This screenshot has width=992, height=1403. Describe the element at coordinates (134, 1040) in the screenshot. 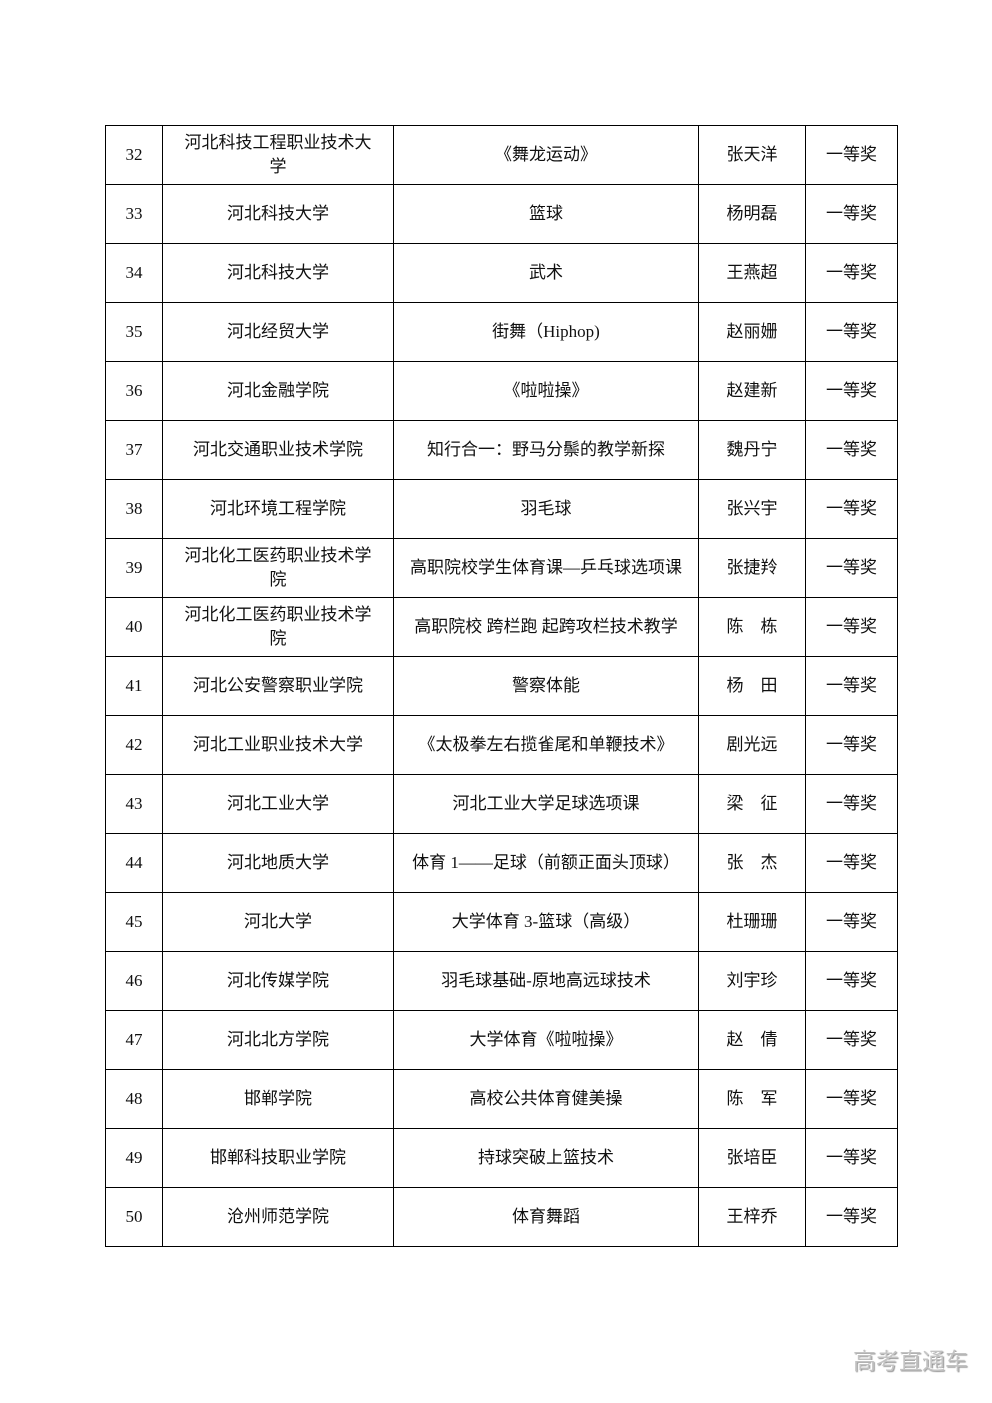

I see `row-number-cell: 47` at that location.